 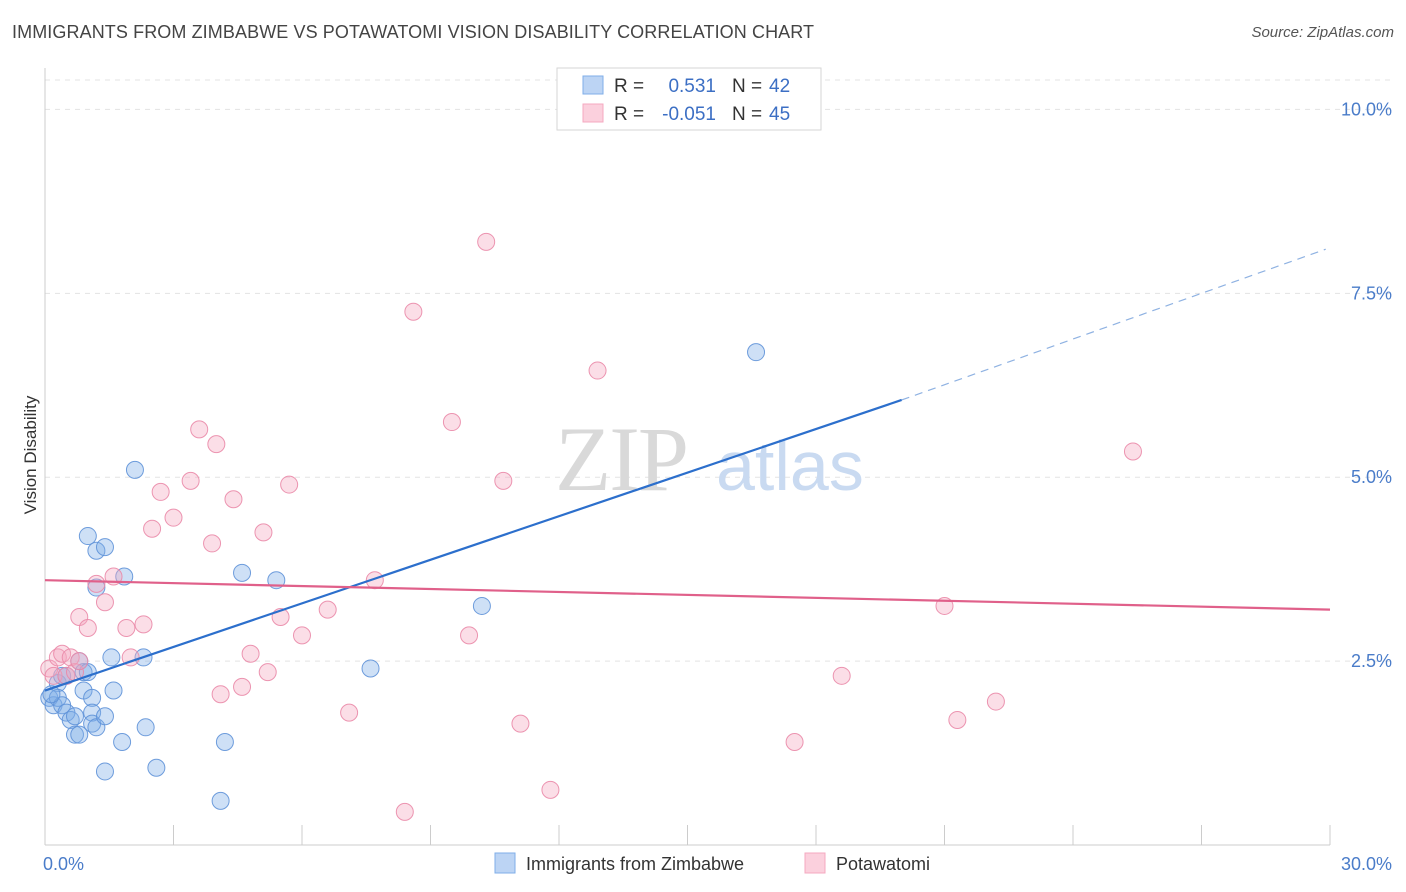 I want to click on stats-n-value-zimbabwe: 42, so click(x=779, y=86).